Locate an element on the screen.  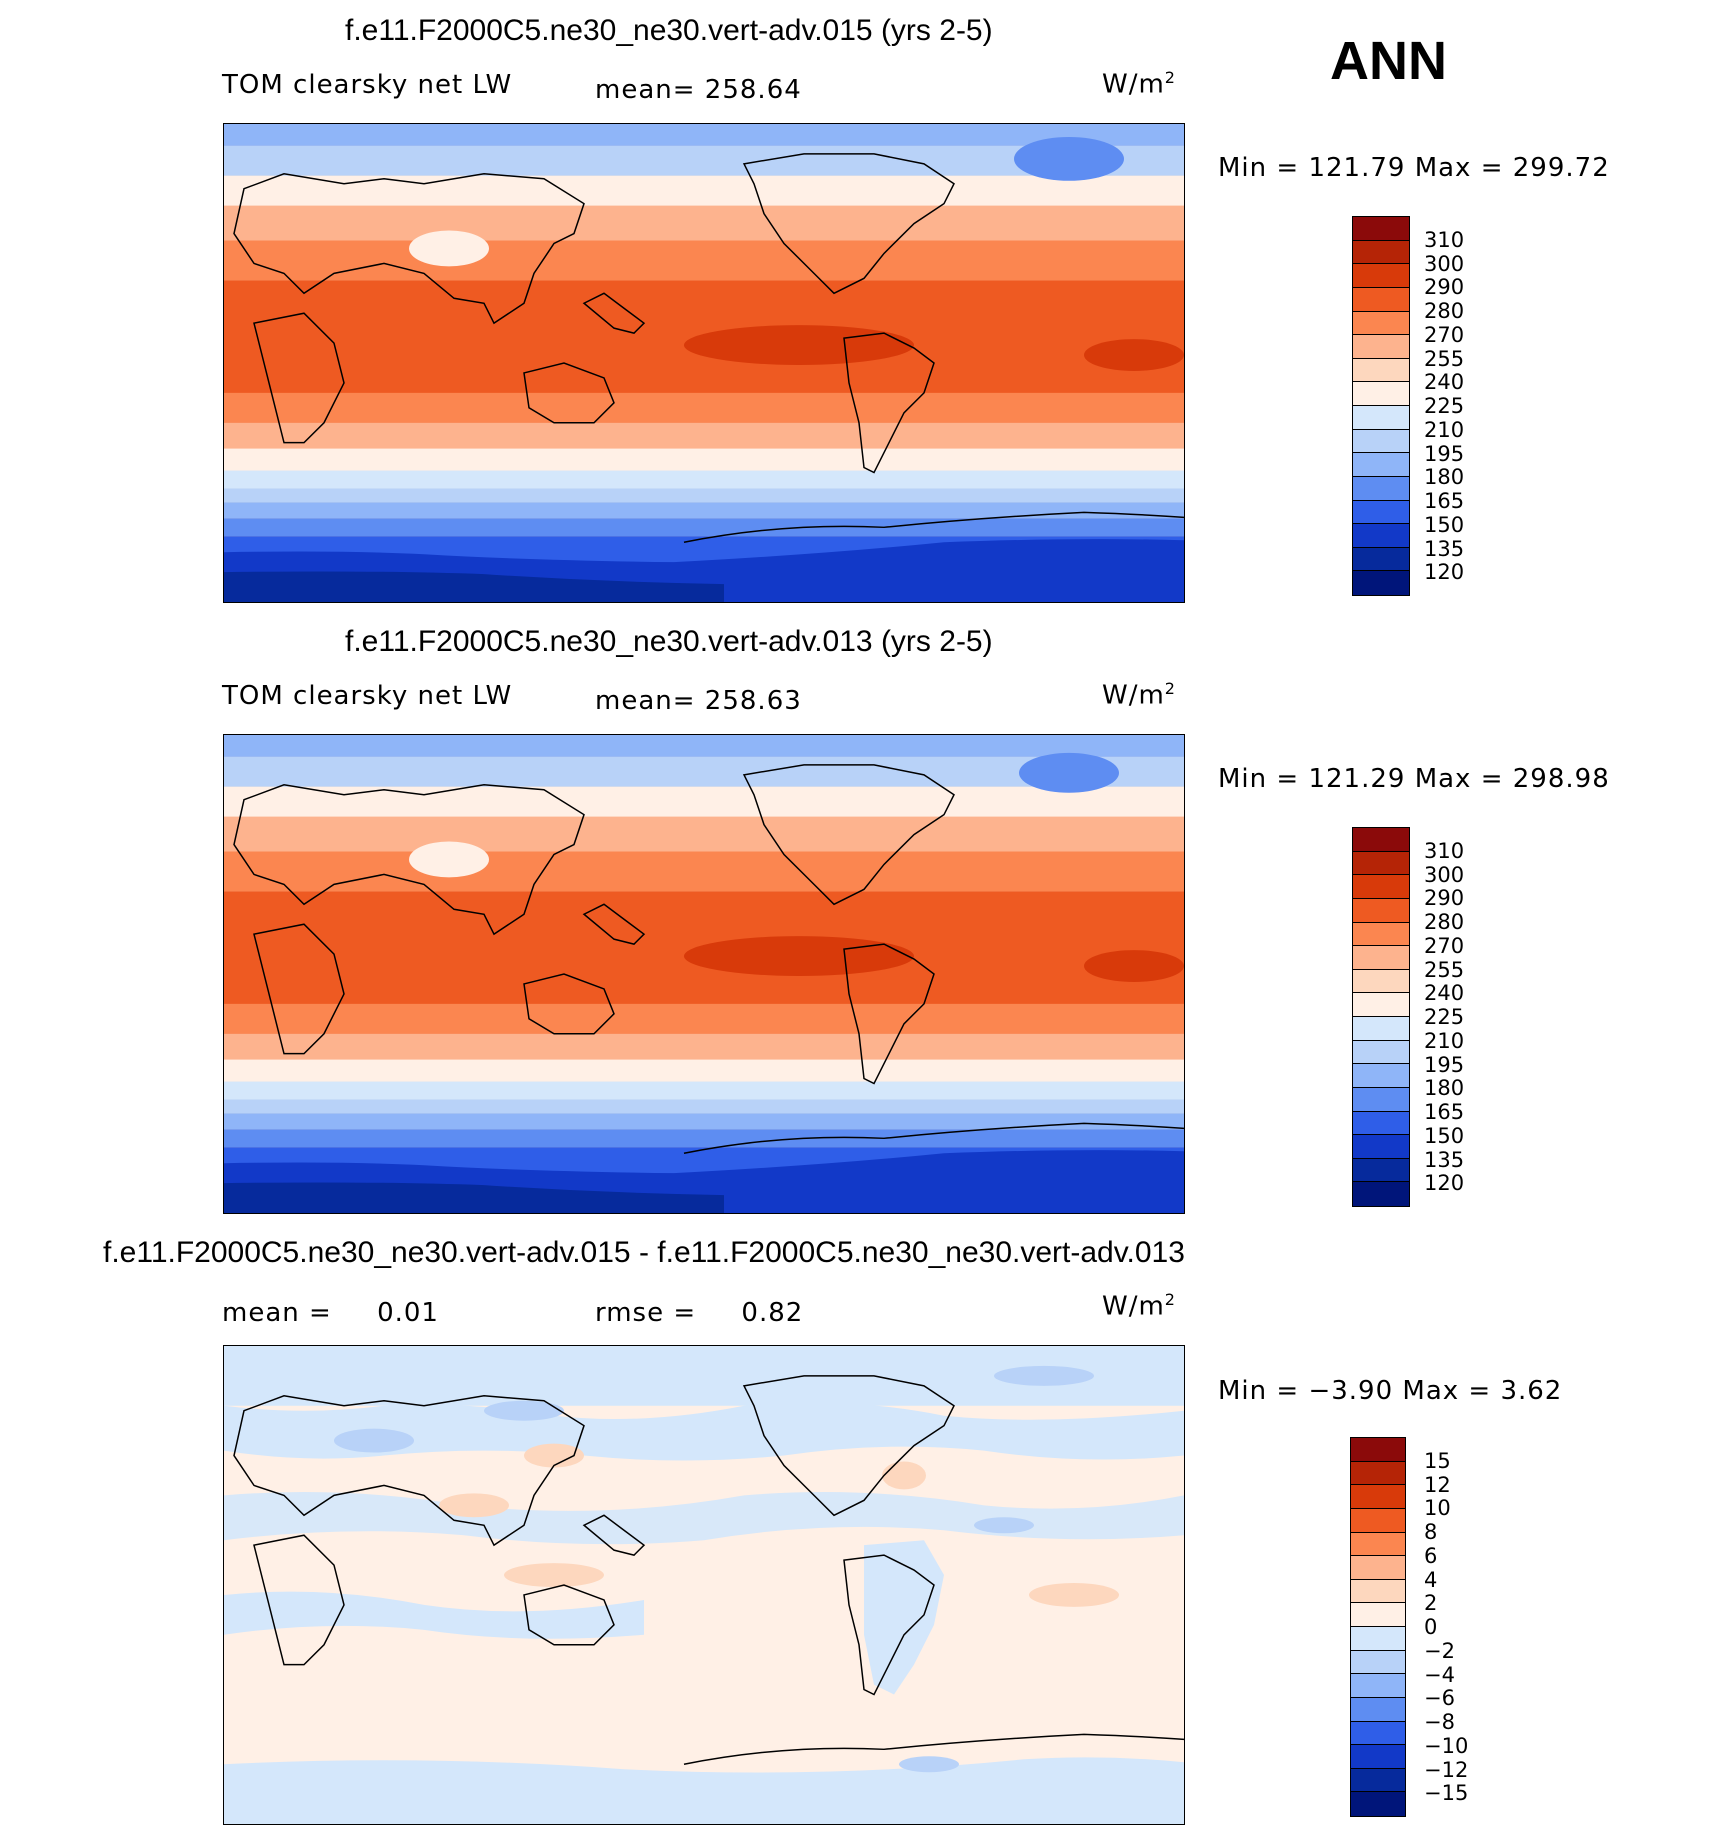
panel-2-units: W/m2 is located at coordinates (1139, 695).